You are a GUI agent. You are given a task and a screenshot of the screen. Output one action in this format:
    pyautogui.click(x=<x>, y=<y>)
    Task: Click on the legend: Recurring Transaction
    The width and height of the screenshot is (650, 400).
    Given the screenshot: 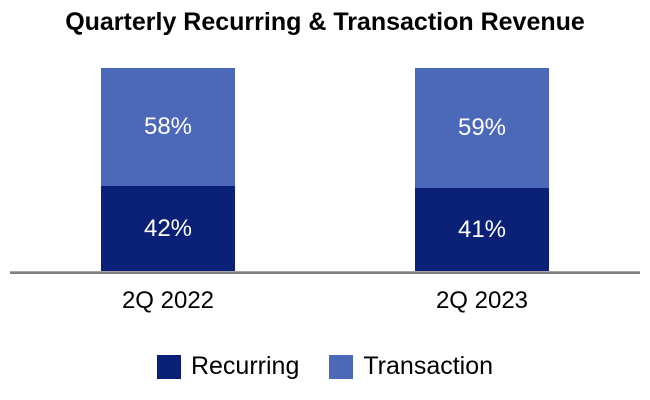 What is the action you would take?
    pyautogui.click(x=325, y=366)
    